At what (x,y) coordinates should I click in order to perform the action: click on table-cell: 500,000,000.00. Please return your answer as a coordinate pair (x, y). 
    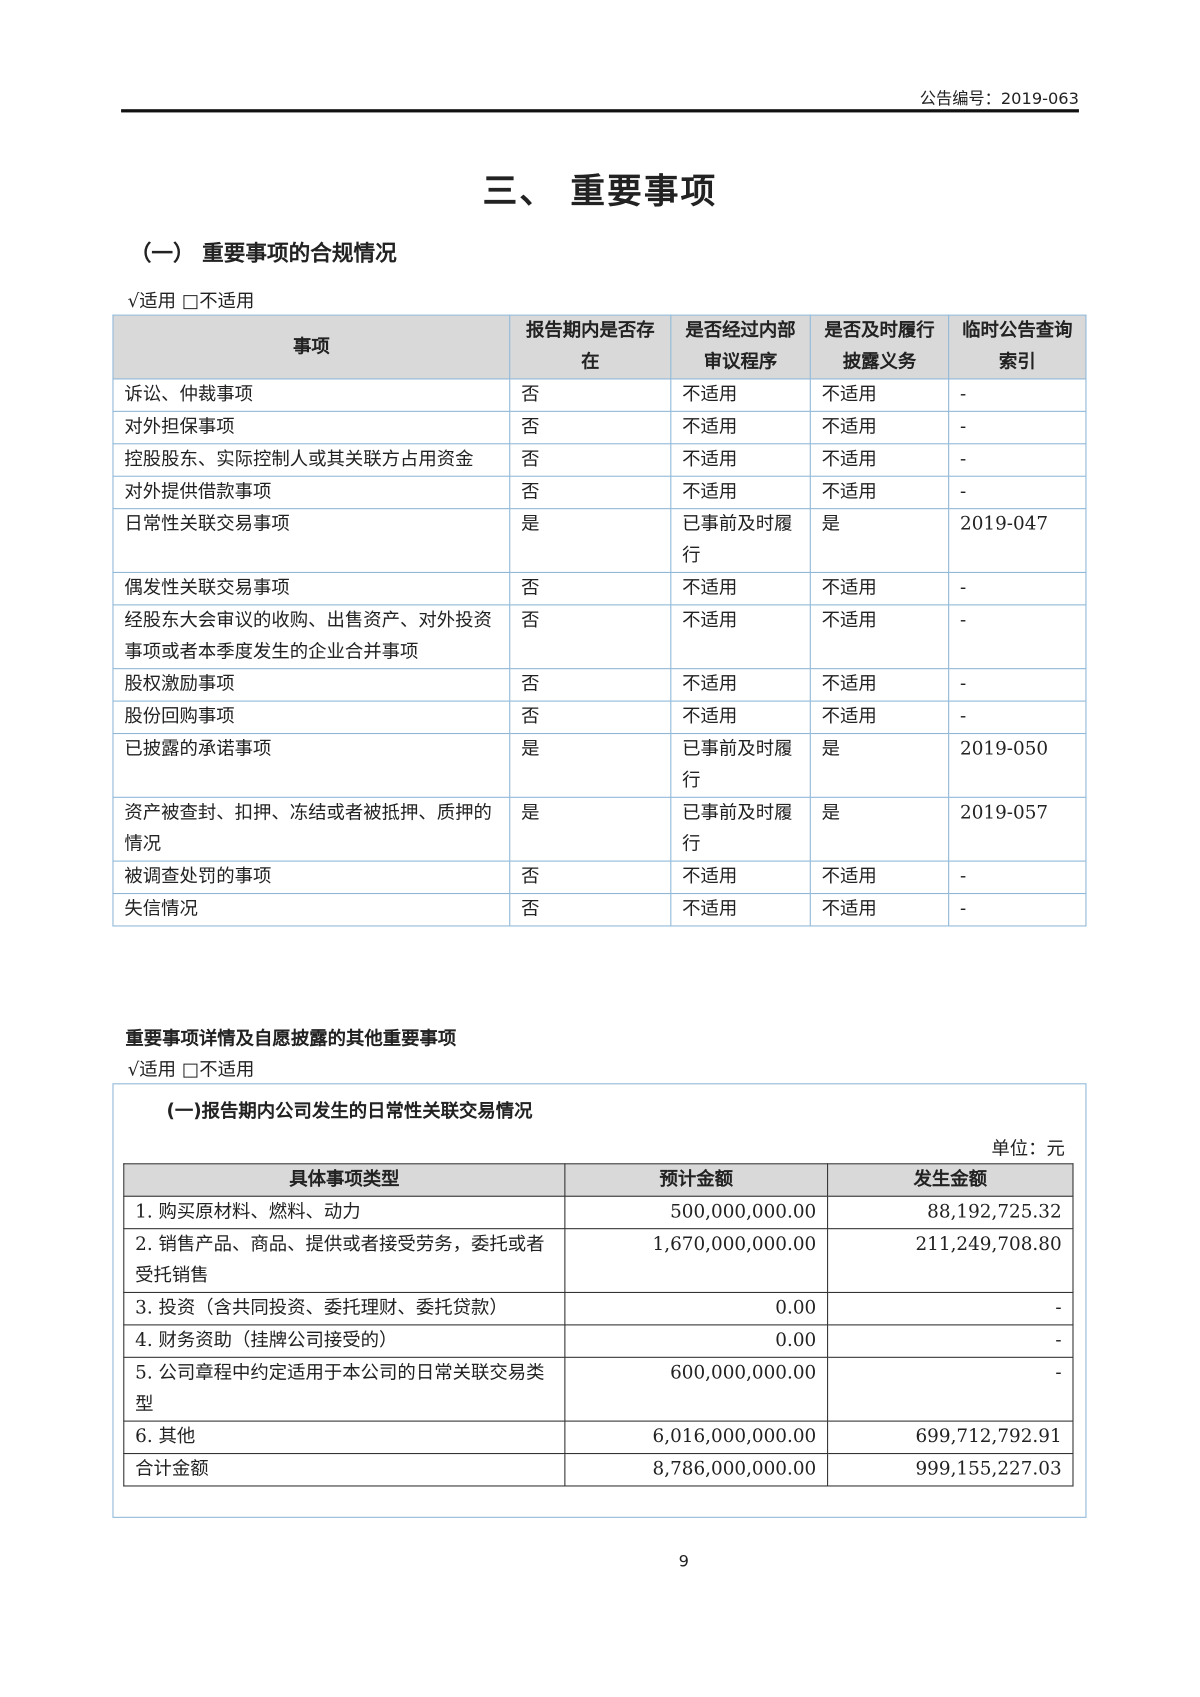
    Looking at the image, I should click on (696, 1212).